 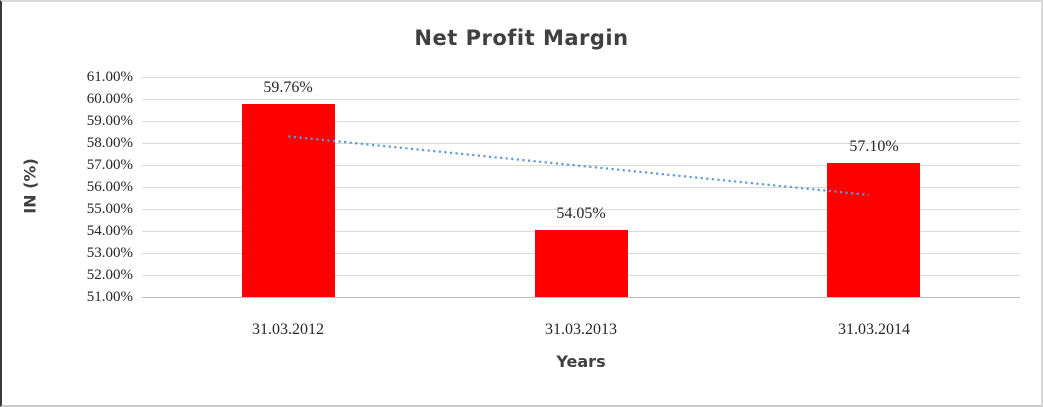 I want to click on x-axis-title: Years, so click(x=581, y=361).